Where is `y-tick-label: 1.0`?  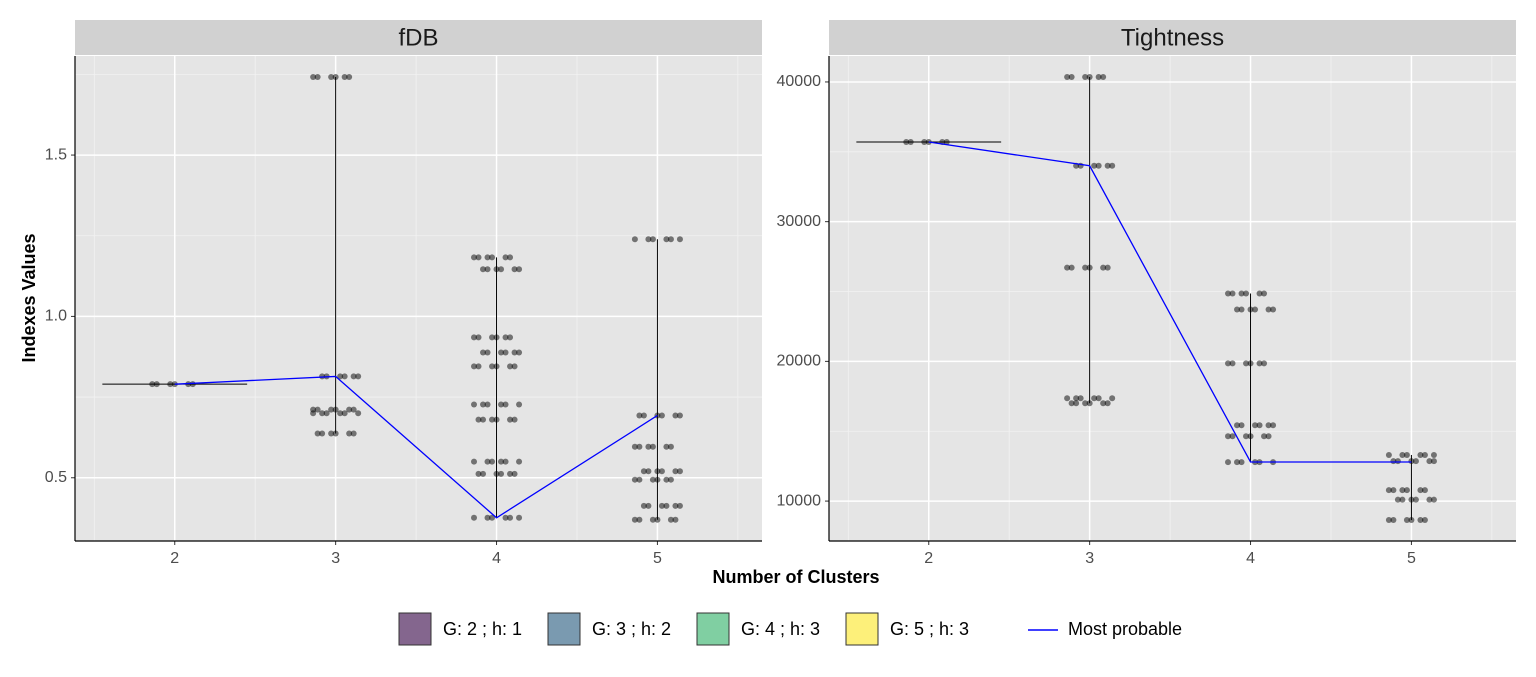
y-tick-label: 1.0 is located at coordinates (56, 316).